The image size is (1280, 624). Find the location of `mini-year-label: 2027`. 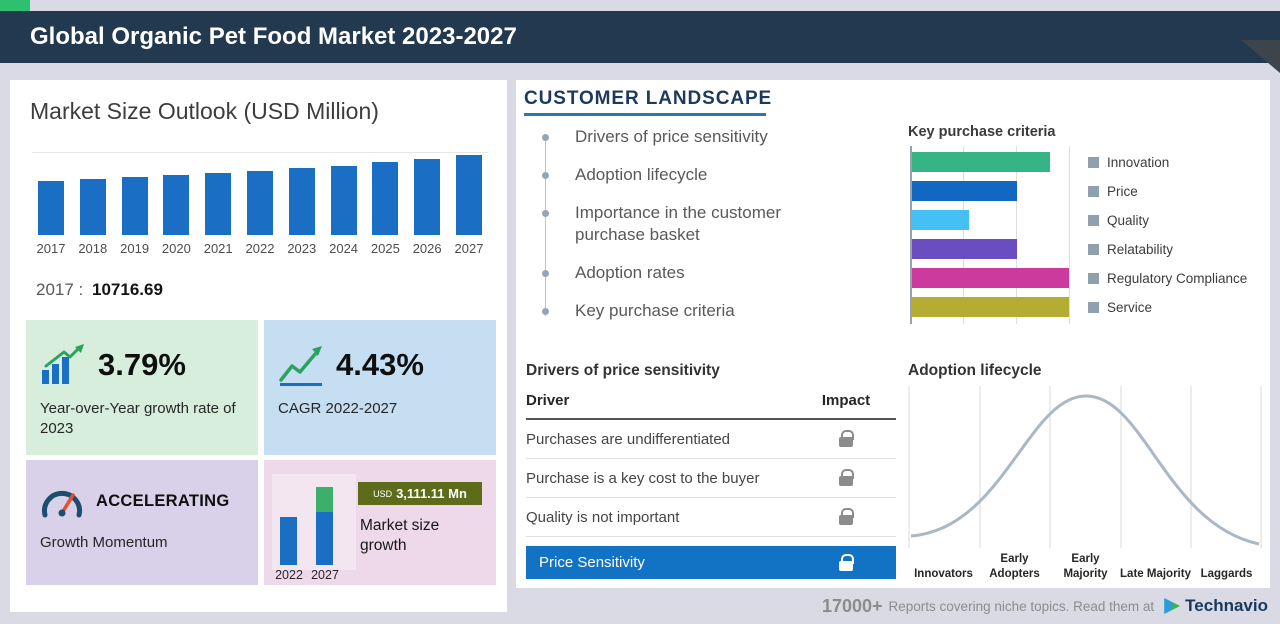

mini-year-label: 2027 is located at coordinates (325, 575).